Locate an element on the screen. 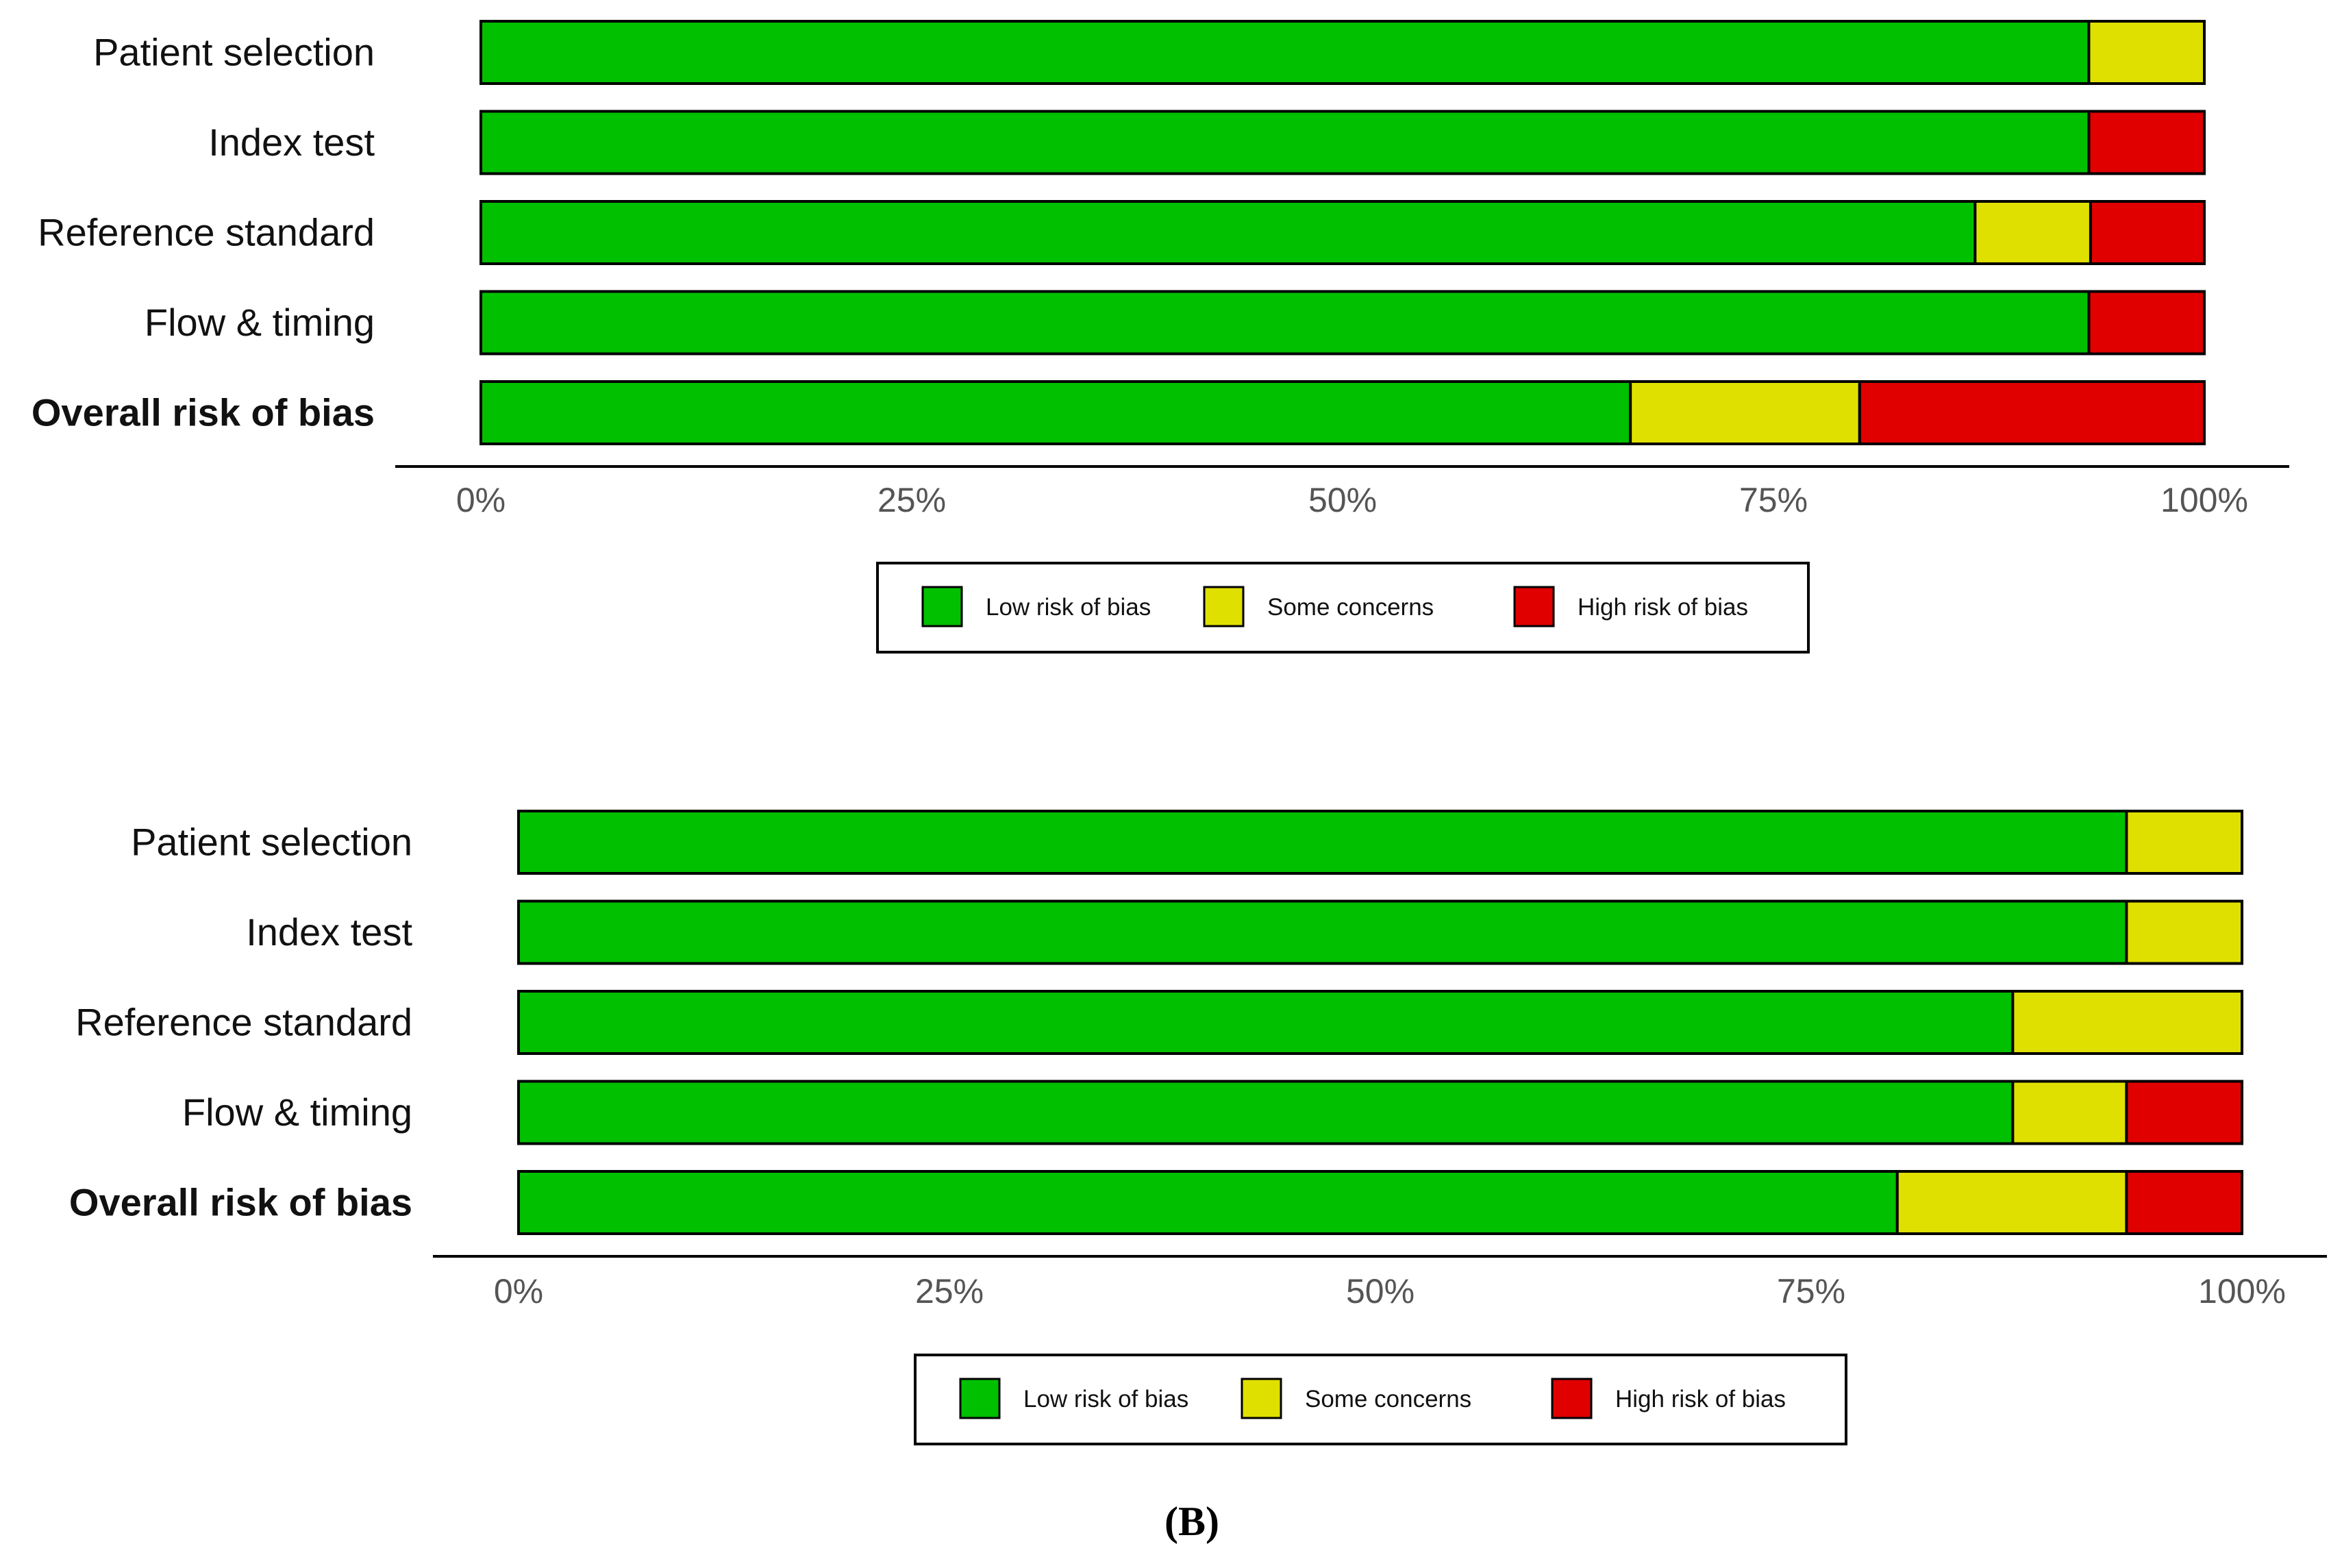  bar-segment-some-concerns-index-test is located at coordinates (2184, 932).